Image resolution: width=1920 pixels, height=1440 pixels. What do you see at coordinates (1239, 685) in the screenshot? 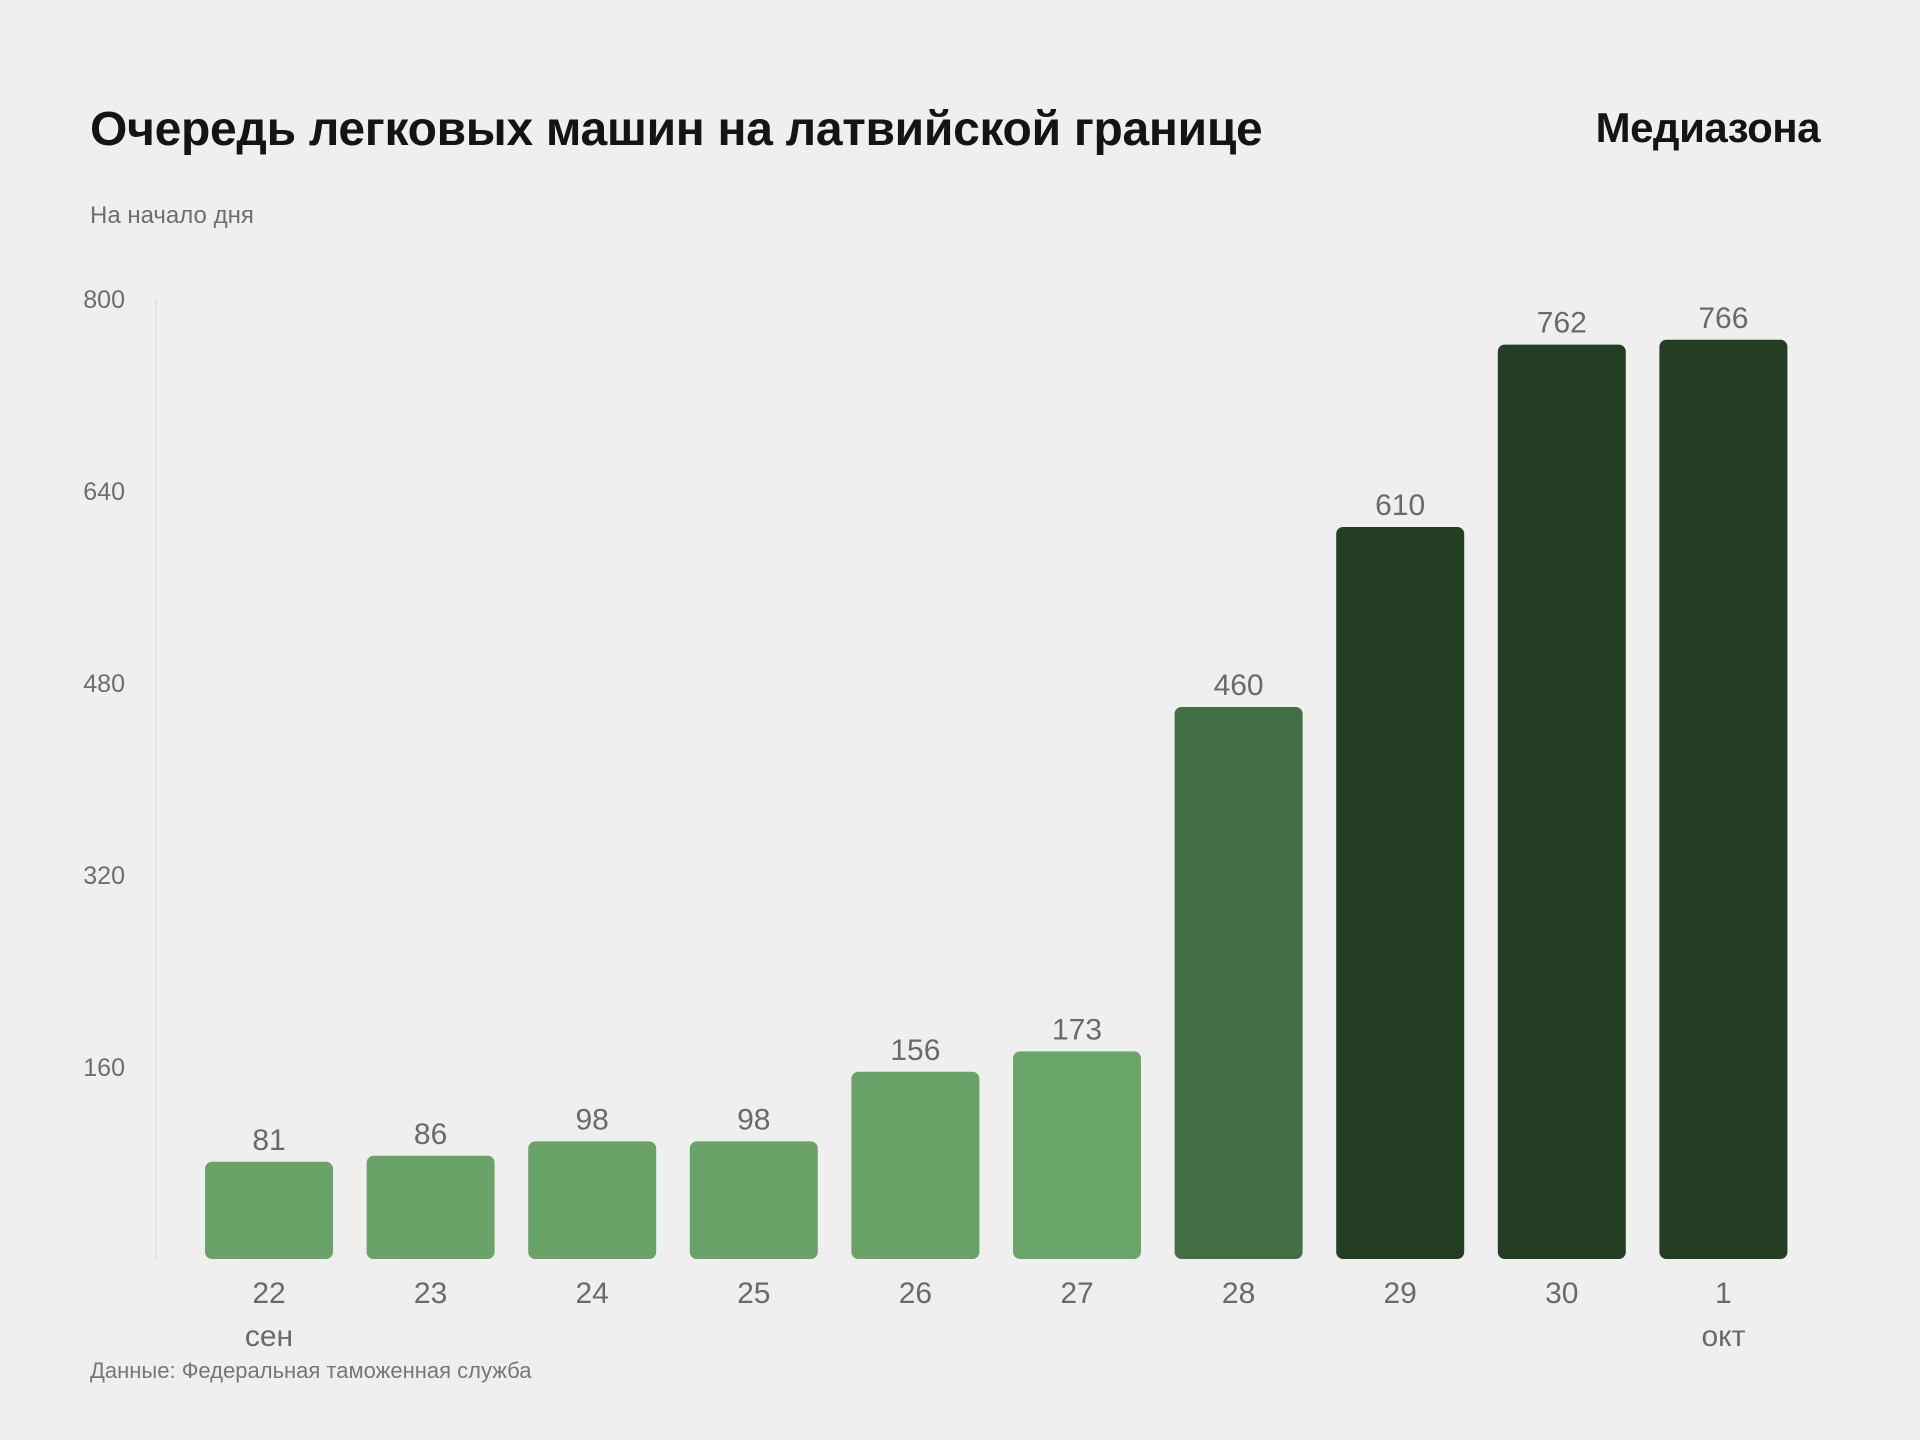
I see `data-label: 460` at bounding box center [1239, 685].